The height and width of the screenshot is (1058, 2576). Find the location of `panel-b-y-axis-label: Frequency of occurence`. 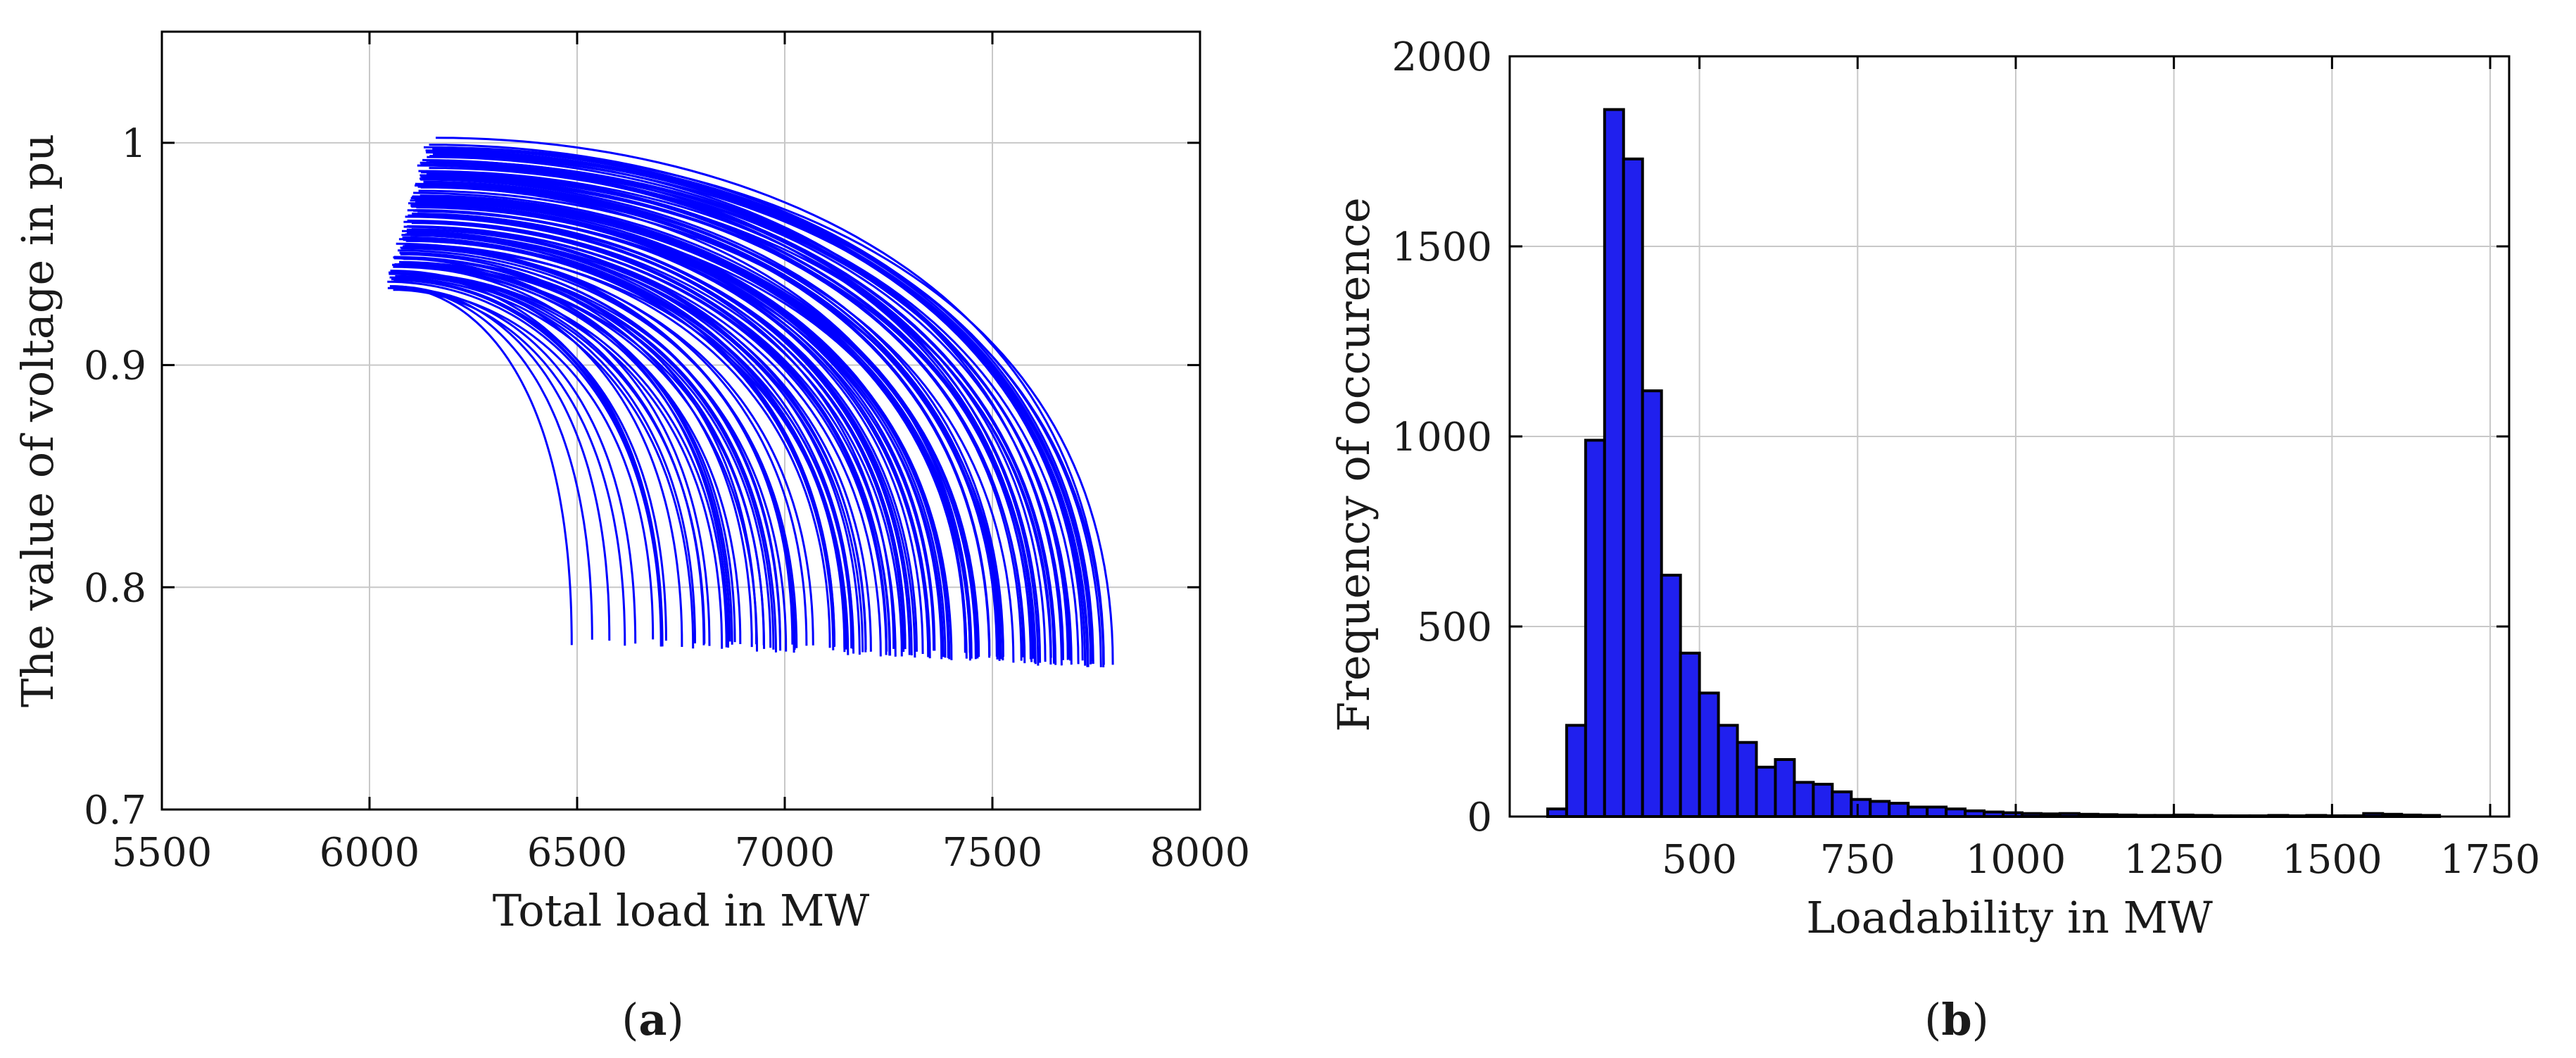

panel-b-y-axis-label: Frequency of occurence is located at coordinates (1353, 464).